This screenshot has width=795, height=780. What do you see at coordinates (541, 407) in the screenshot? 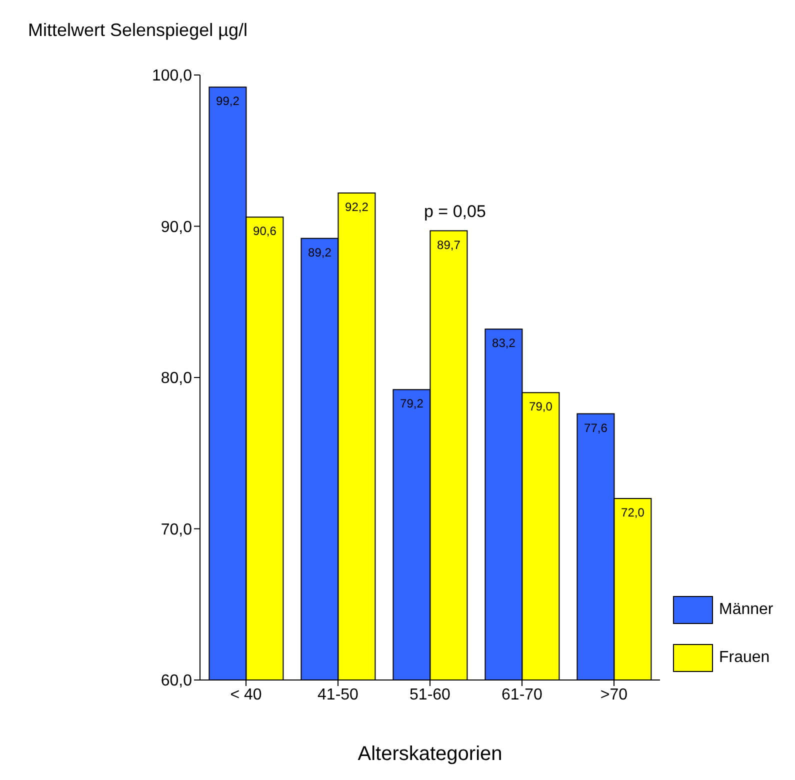
I see `data-label: 79,0` at bounding box center [541, 407].